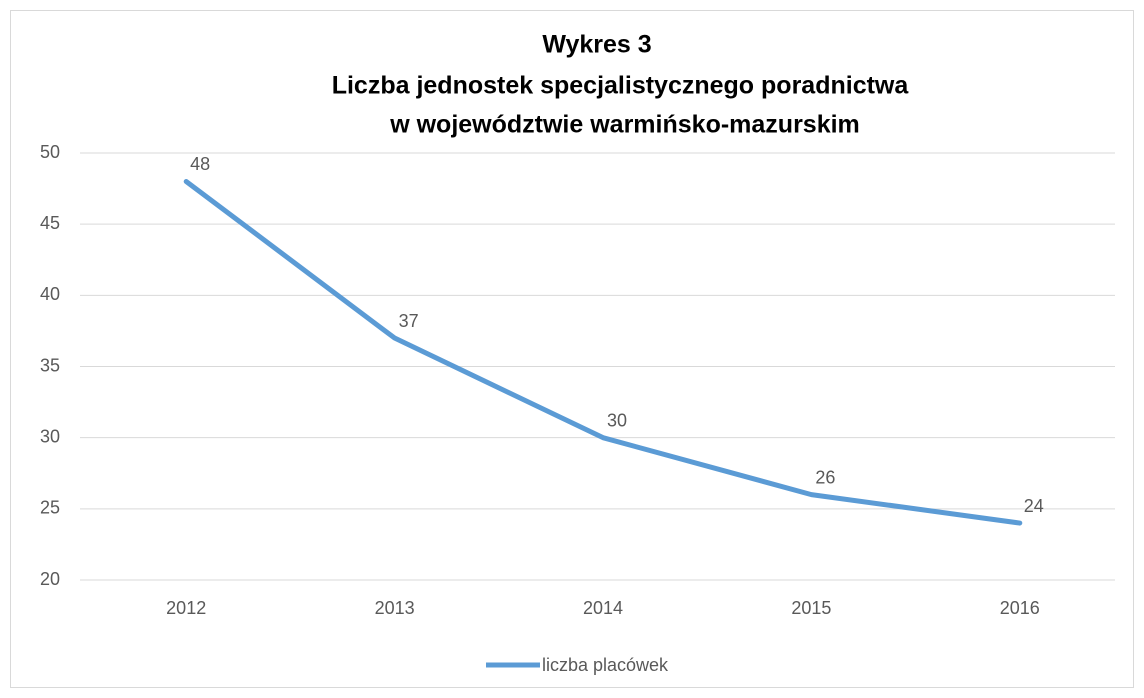  Describe the element at coordinates (811, 608) in the screenshot. I see `x-tick-label: 2015` at that location.